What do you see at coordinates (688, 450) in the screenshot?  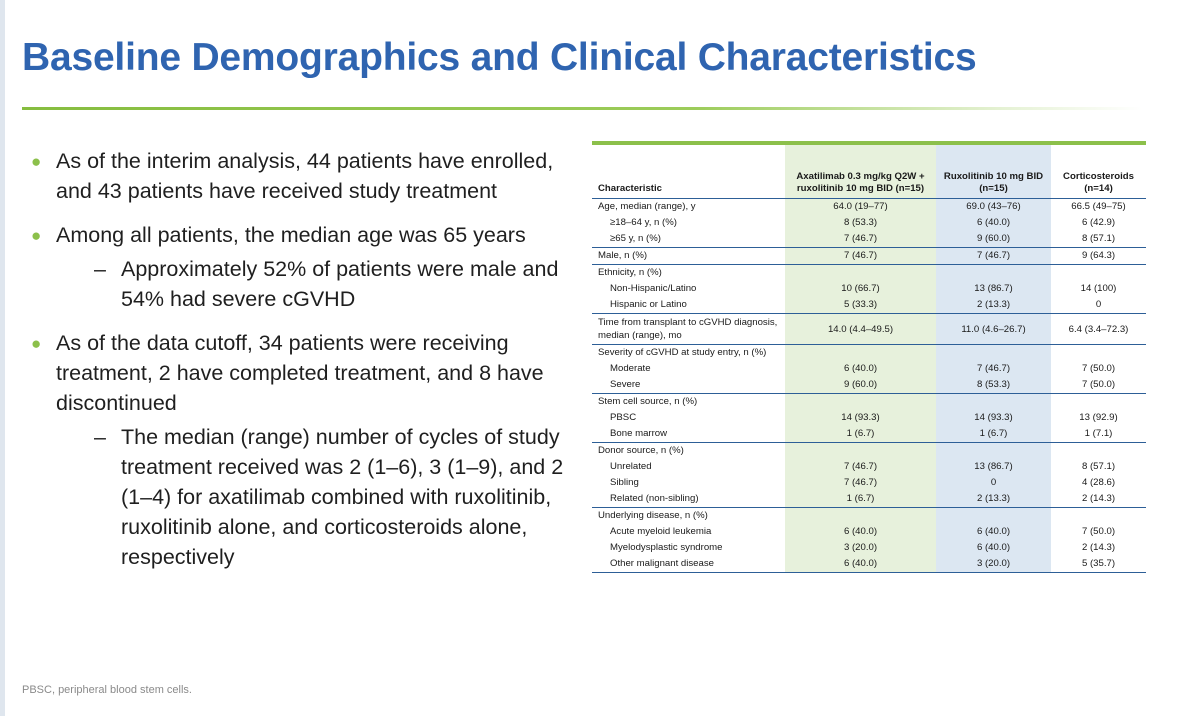 I see `row-label: Donor source, n (%)` at bounding box center [688, 450].